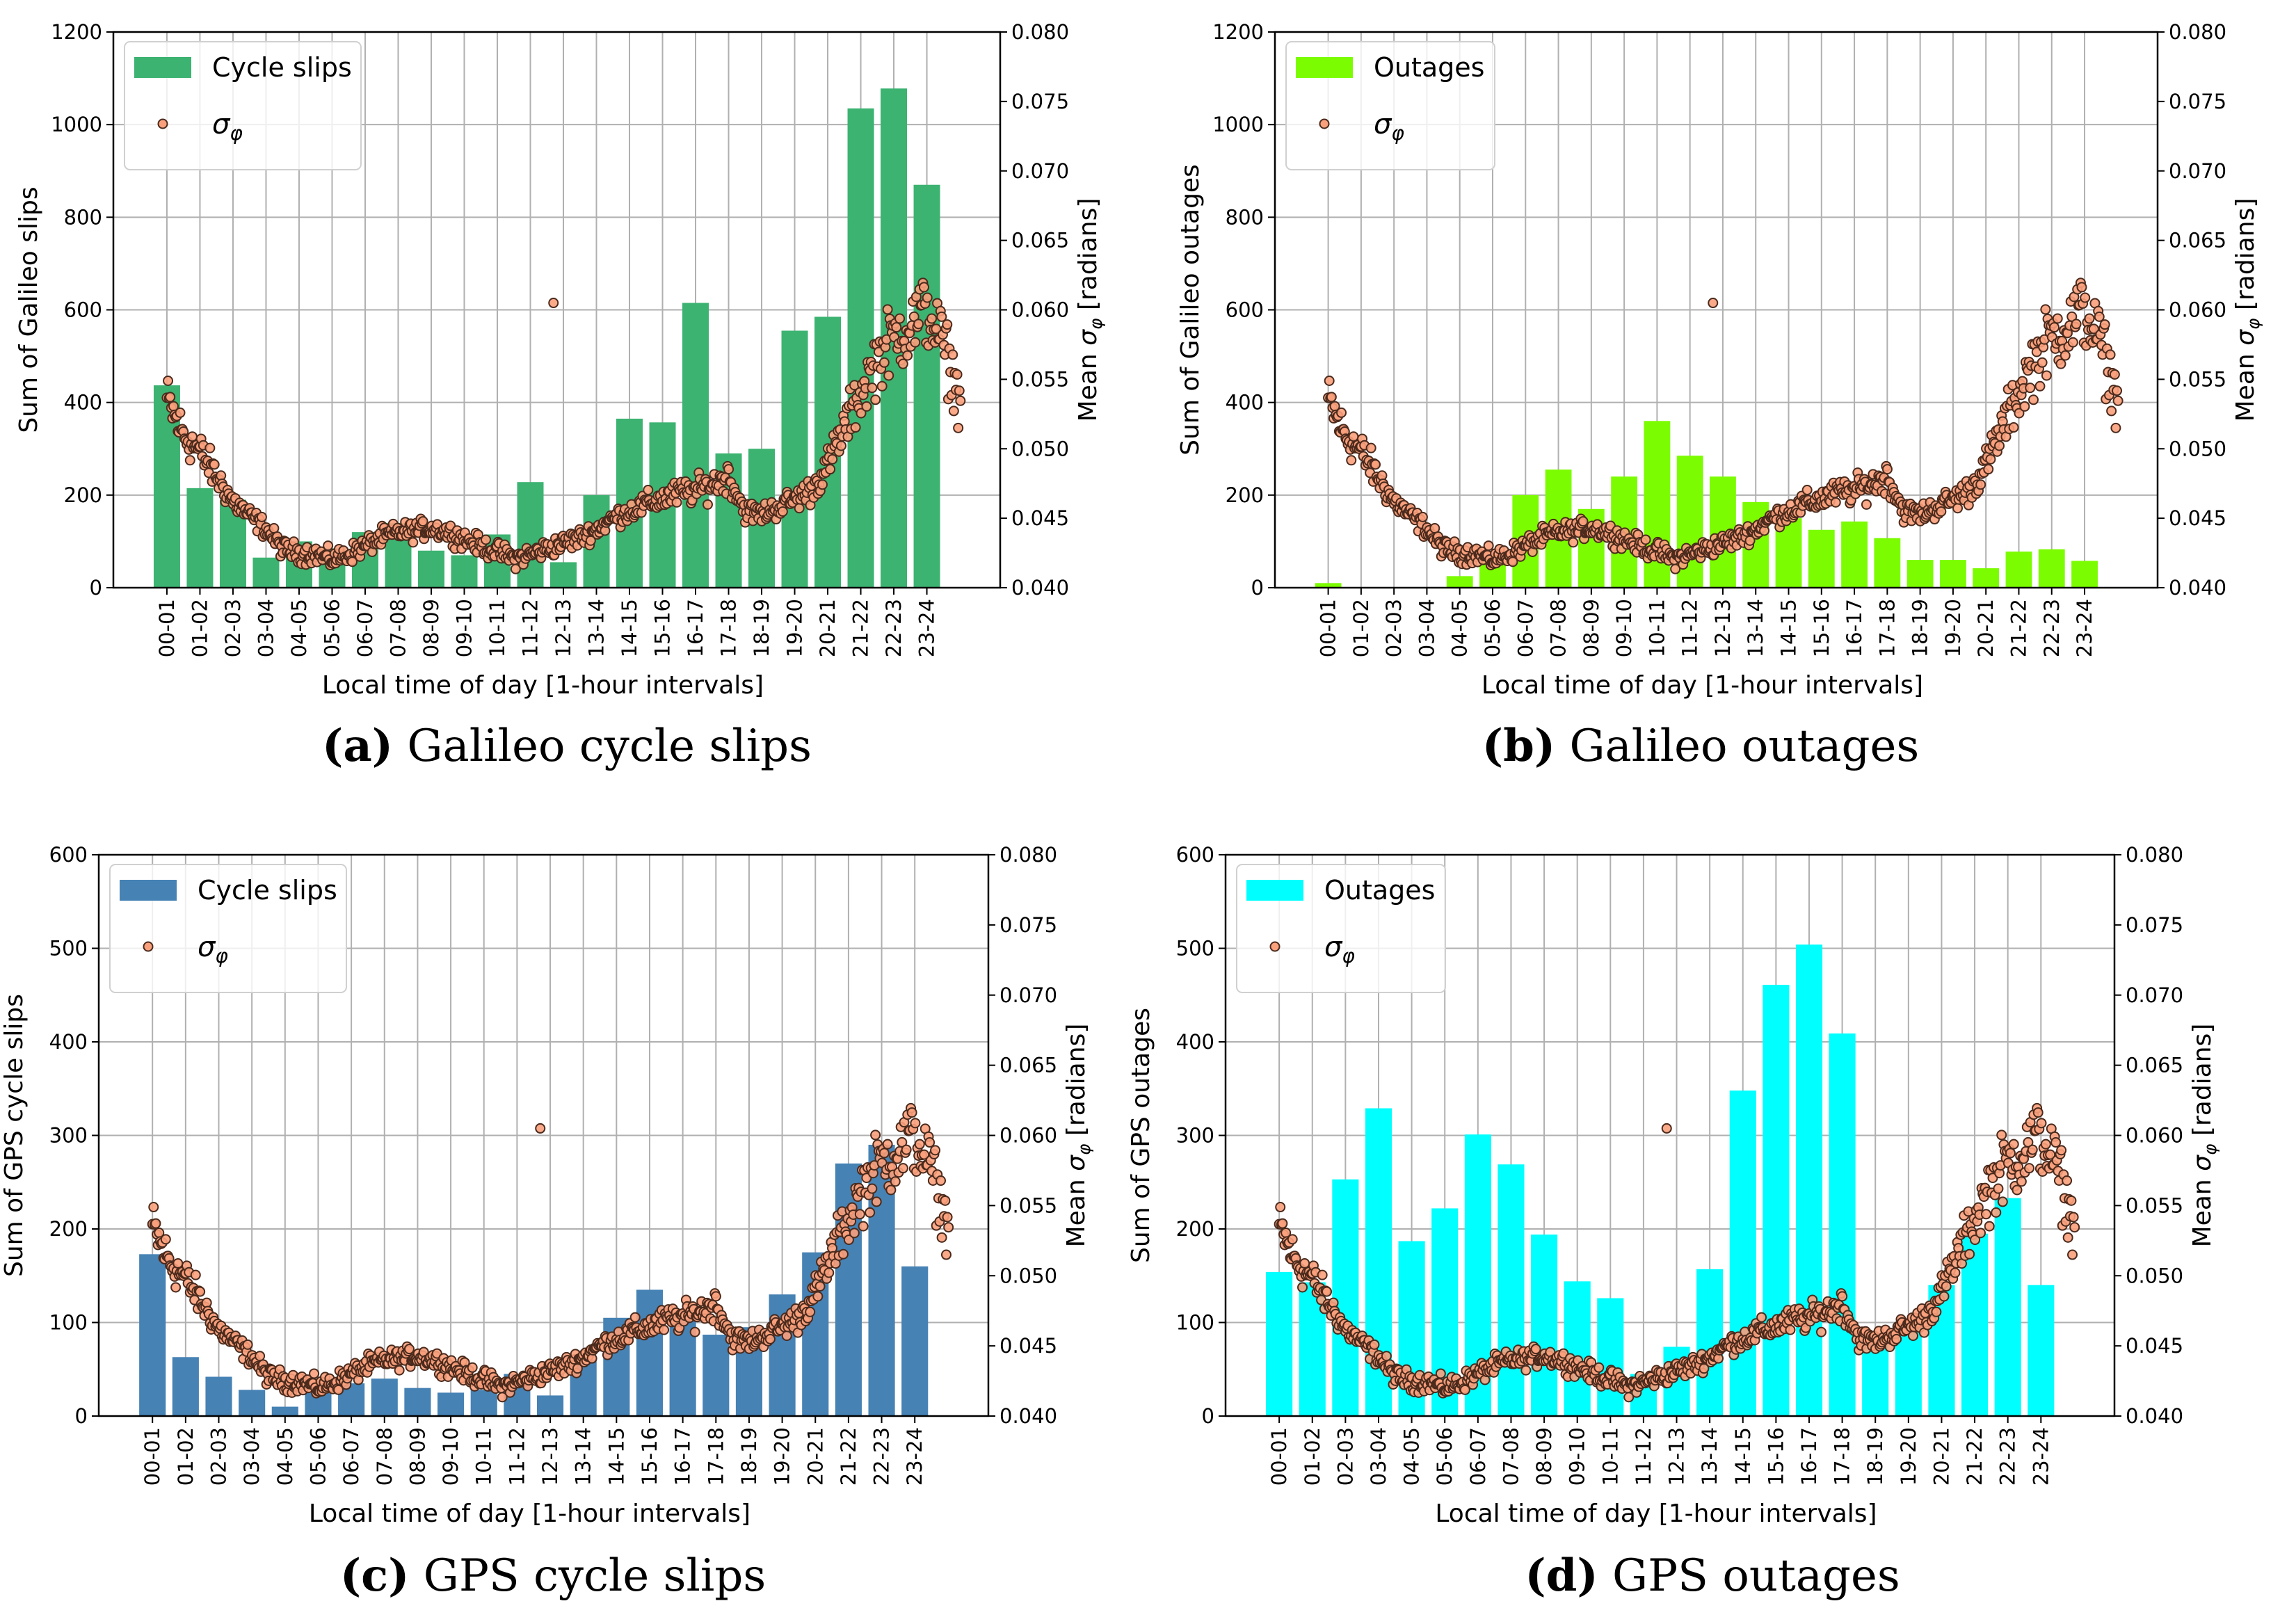  What do you see at coordinates (567, 746) in the screenshot?
I see `caption-a: (a) Galileo cycle slips` at bounding box center [567, 746].